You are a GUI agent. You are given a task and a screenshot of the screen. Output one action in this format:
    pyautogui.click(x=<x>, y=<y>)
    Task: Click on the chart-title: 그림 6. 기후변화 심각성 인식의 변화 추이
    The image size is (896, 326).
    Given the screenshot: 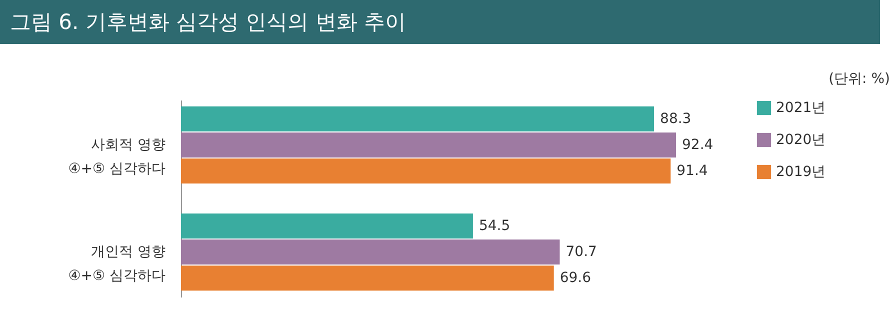 What is the action you would take?
    pyautogui.click(x=440, y=22)
    